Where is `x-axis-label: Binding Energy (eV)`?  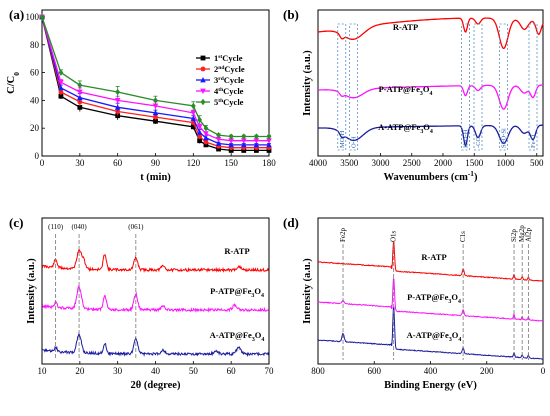
x-axis-label: Binding Energy (eV) is located at coordinates (430, 385).